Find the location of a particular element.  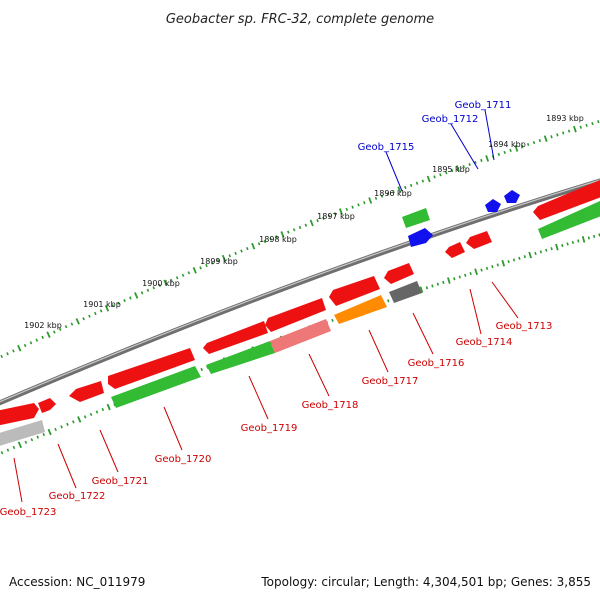

gene-label-geob-1712: Geob_1712 is located at coordinates (450, 119).